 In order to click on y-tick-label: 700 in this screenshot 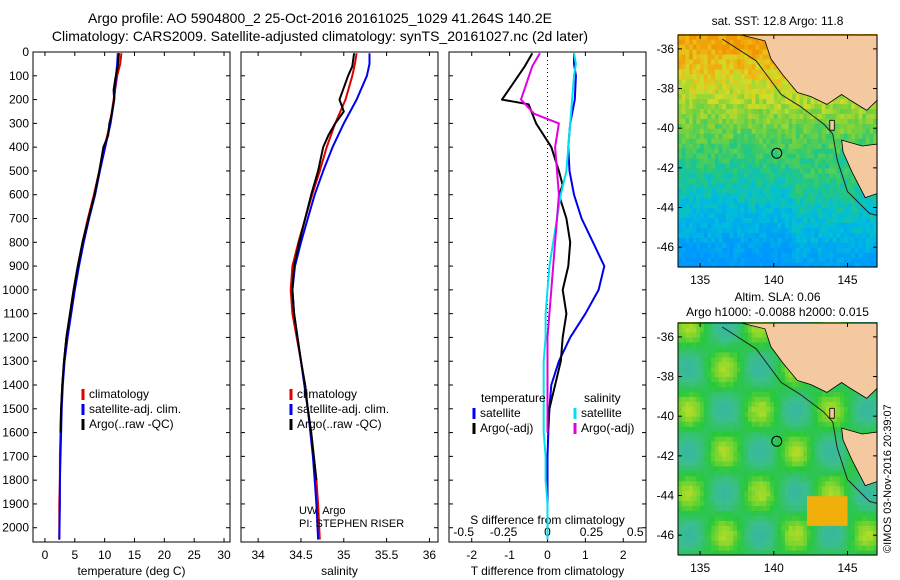, I will do `click(19, 219)`.